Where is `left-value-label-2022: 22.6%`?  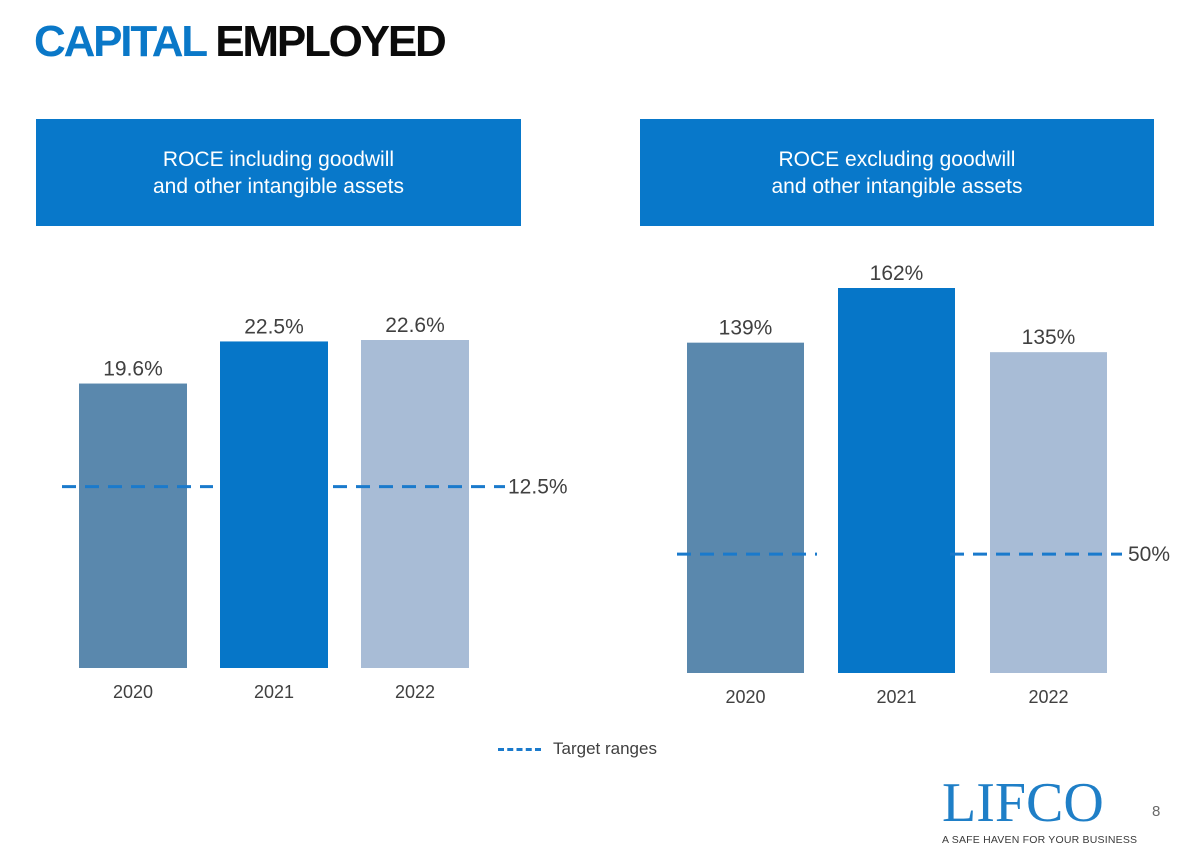 left-value-label-2022: 22.6% is located at coordinates (415, 325).